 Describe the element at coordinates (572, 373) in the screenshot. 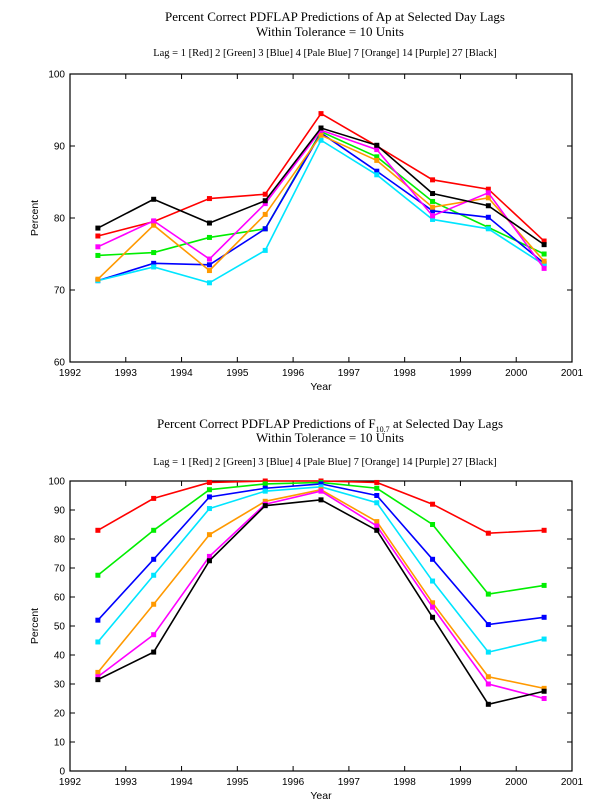

I see `chart1-x-tick-label: 2001` at that location.